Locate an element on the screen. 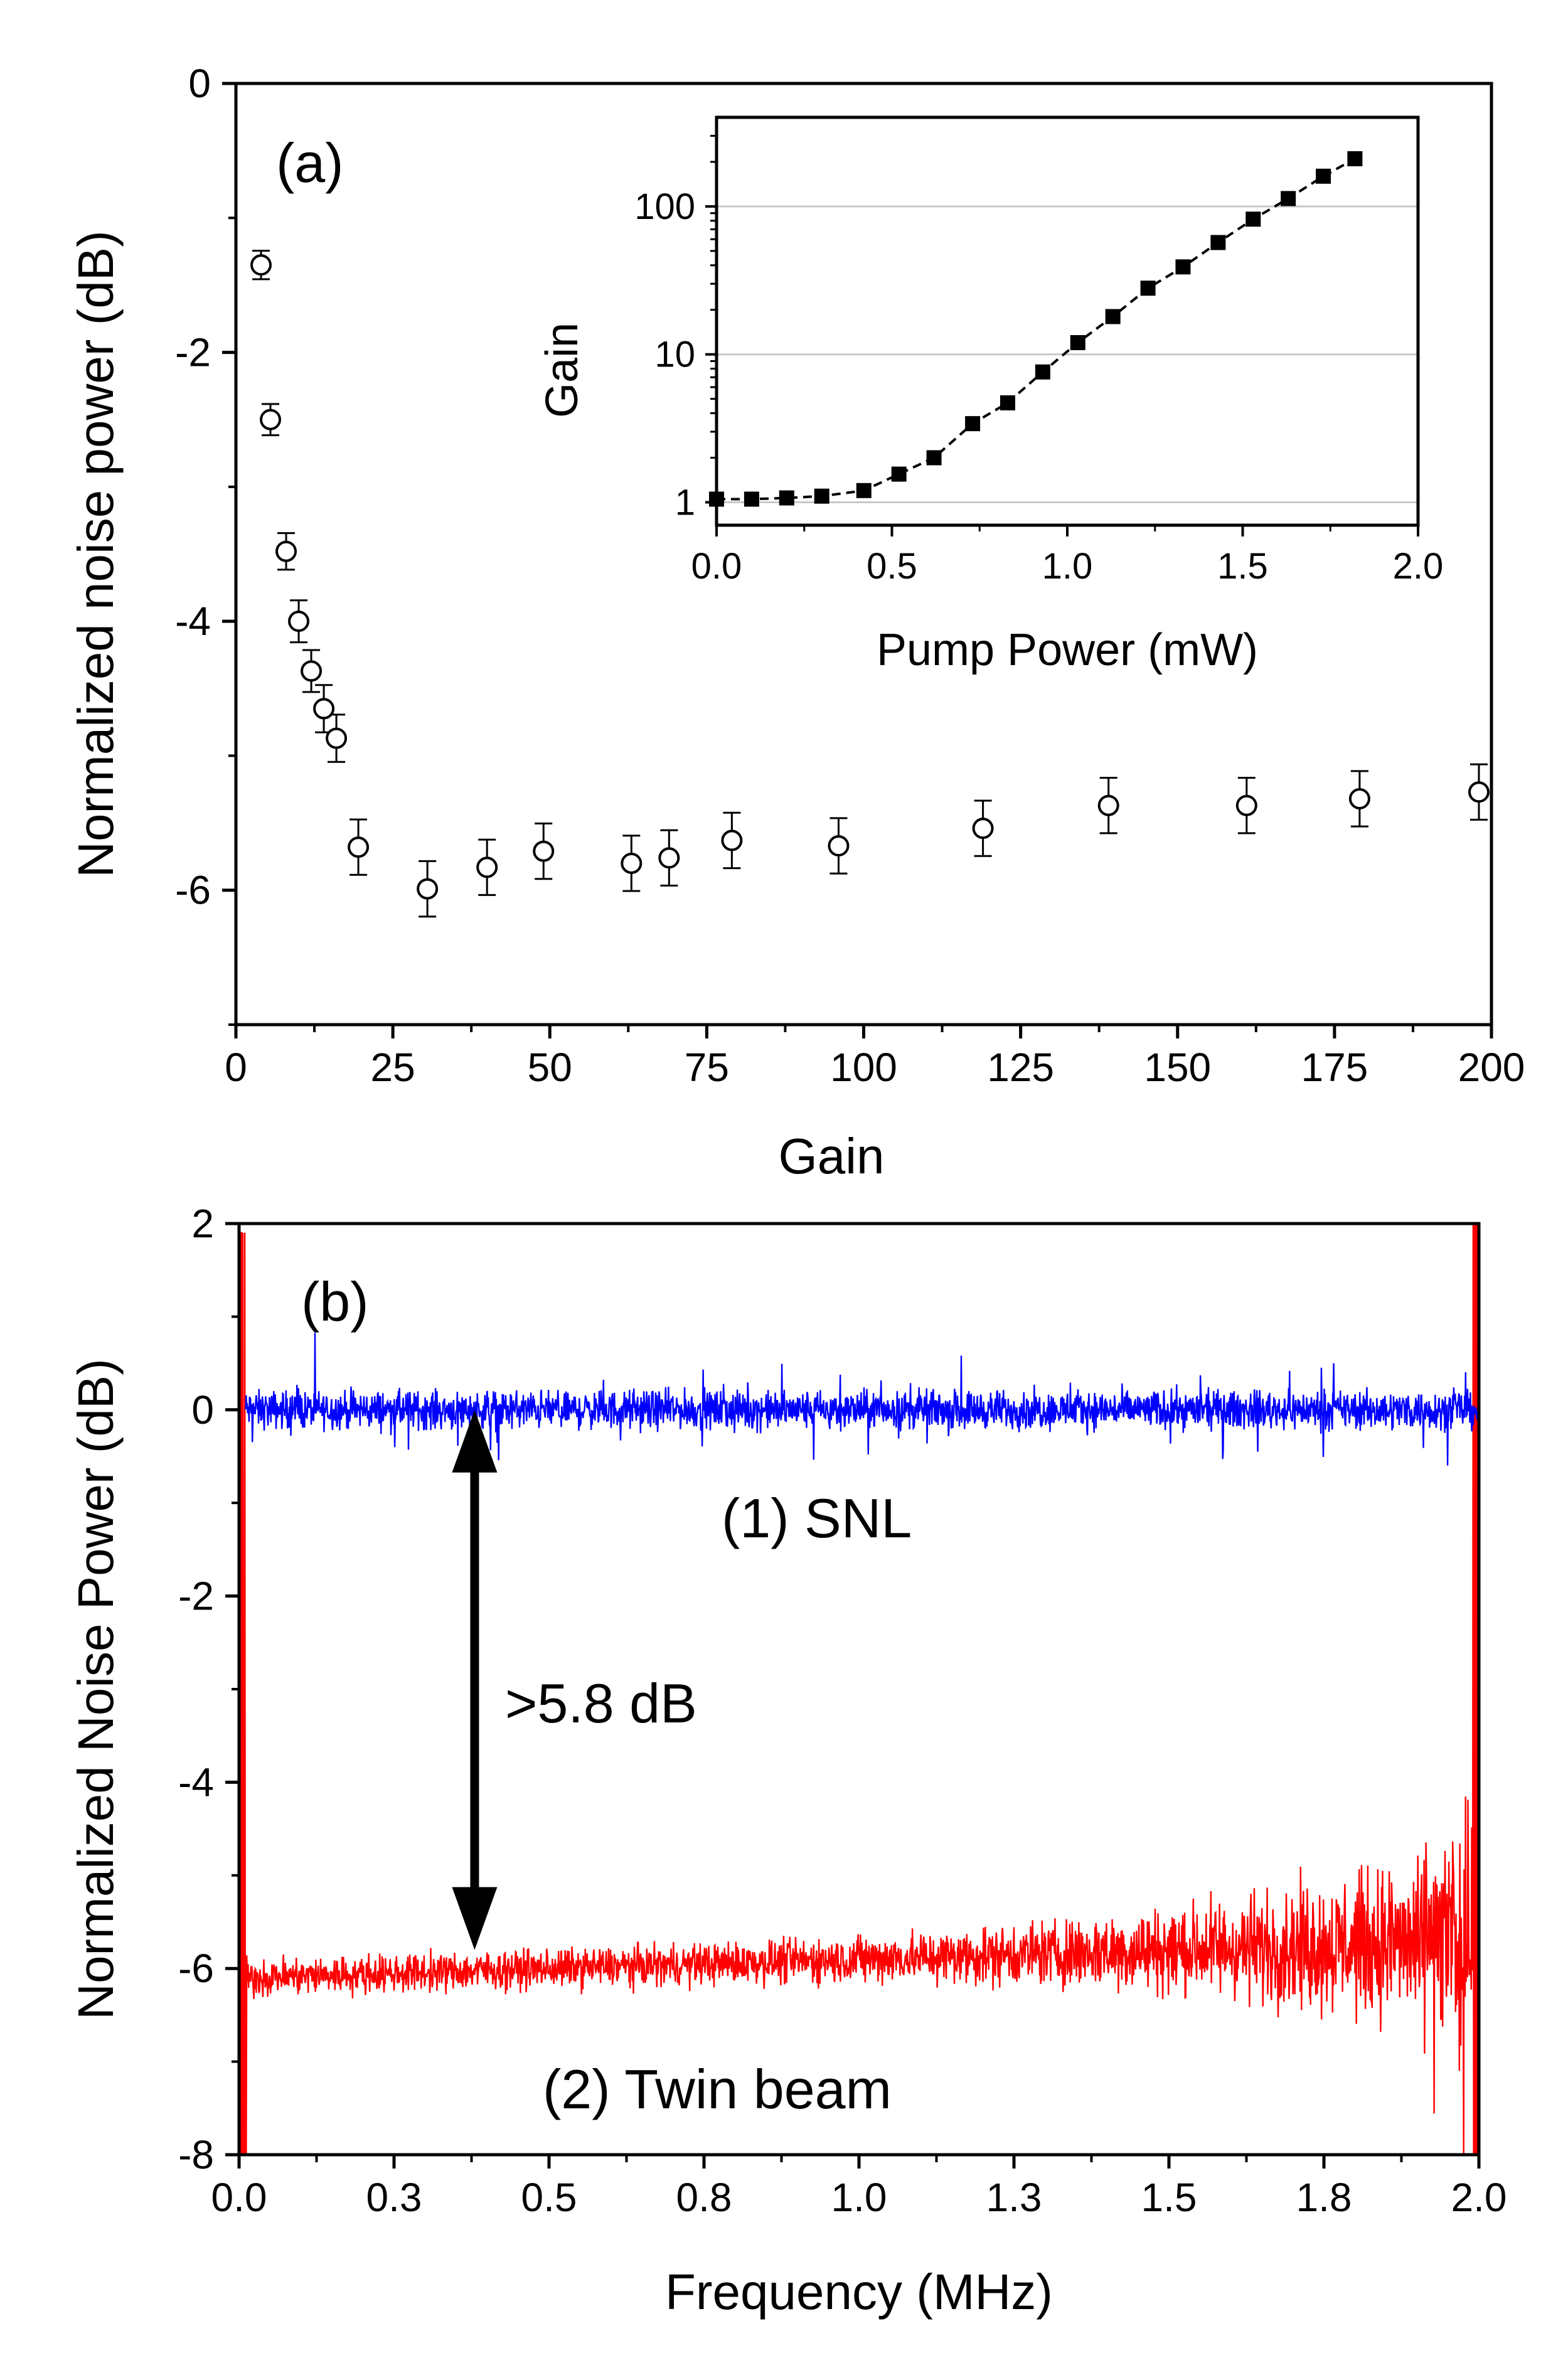 The image size is (1568, 2353). a-y-tick-label: -4 is located at coordinates (193, 621).